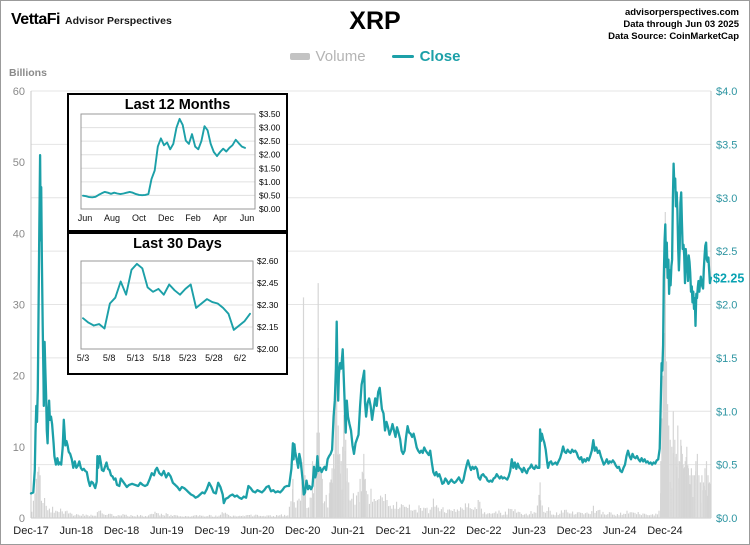 The height and width of the screenshot is (545, 750). Describe the element at coordinates (340, 56) in the screenshot. I see `volume-legend-label: Volume` at that location.